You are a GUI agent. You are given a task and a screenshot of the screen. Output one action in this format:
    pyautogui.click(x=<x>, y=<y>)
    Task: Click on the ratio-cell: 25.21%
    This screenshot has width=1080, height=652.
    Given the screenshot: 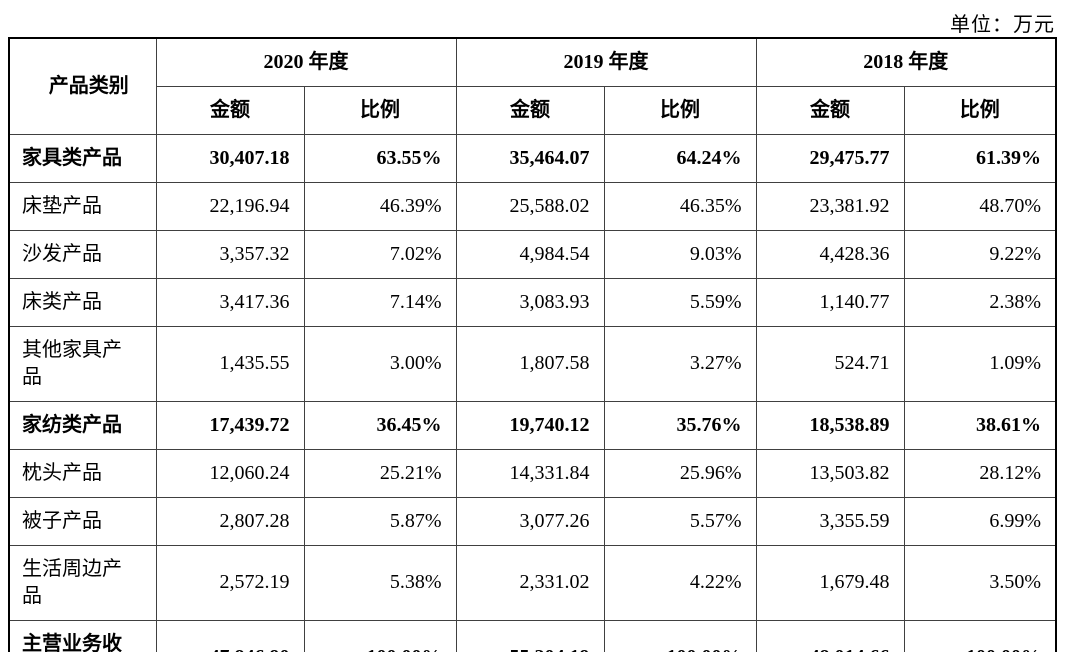 What is the action you would take?
    pyautogui.click(x=380, y=473)
    